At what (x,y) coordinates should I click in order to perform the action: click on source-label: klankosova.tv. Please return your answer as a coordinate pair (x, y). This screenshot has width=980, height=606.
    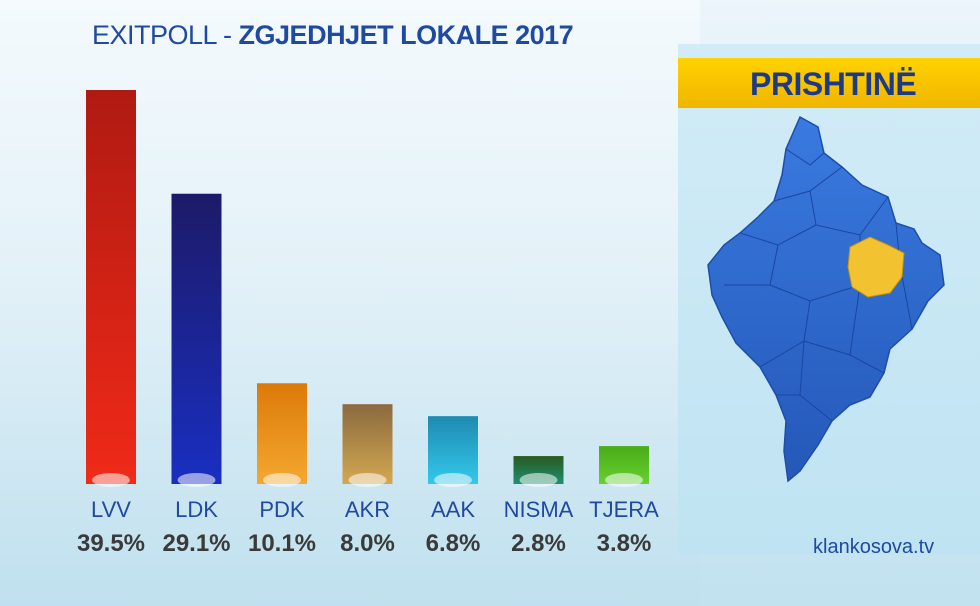
    Looking at the image, I should click on (874, 547).